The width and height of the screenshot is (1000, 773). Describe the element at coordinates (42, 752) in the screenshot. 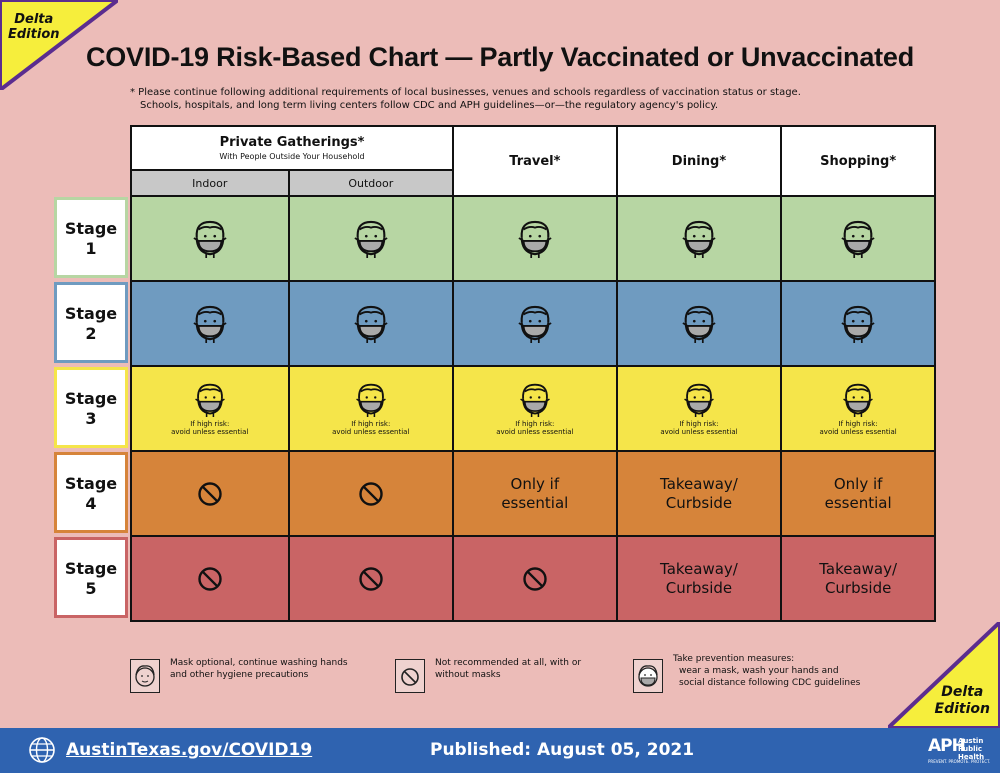

I see `globe-icon` at that location.